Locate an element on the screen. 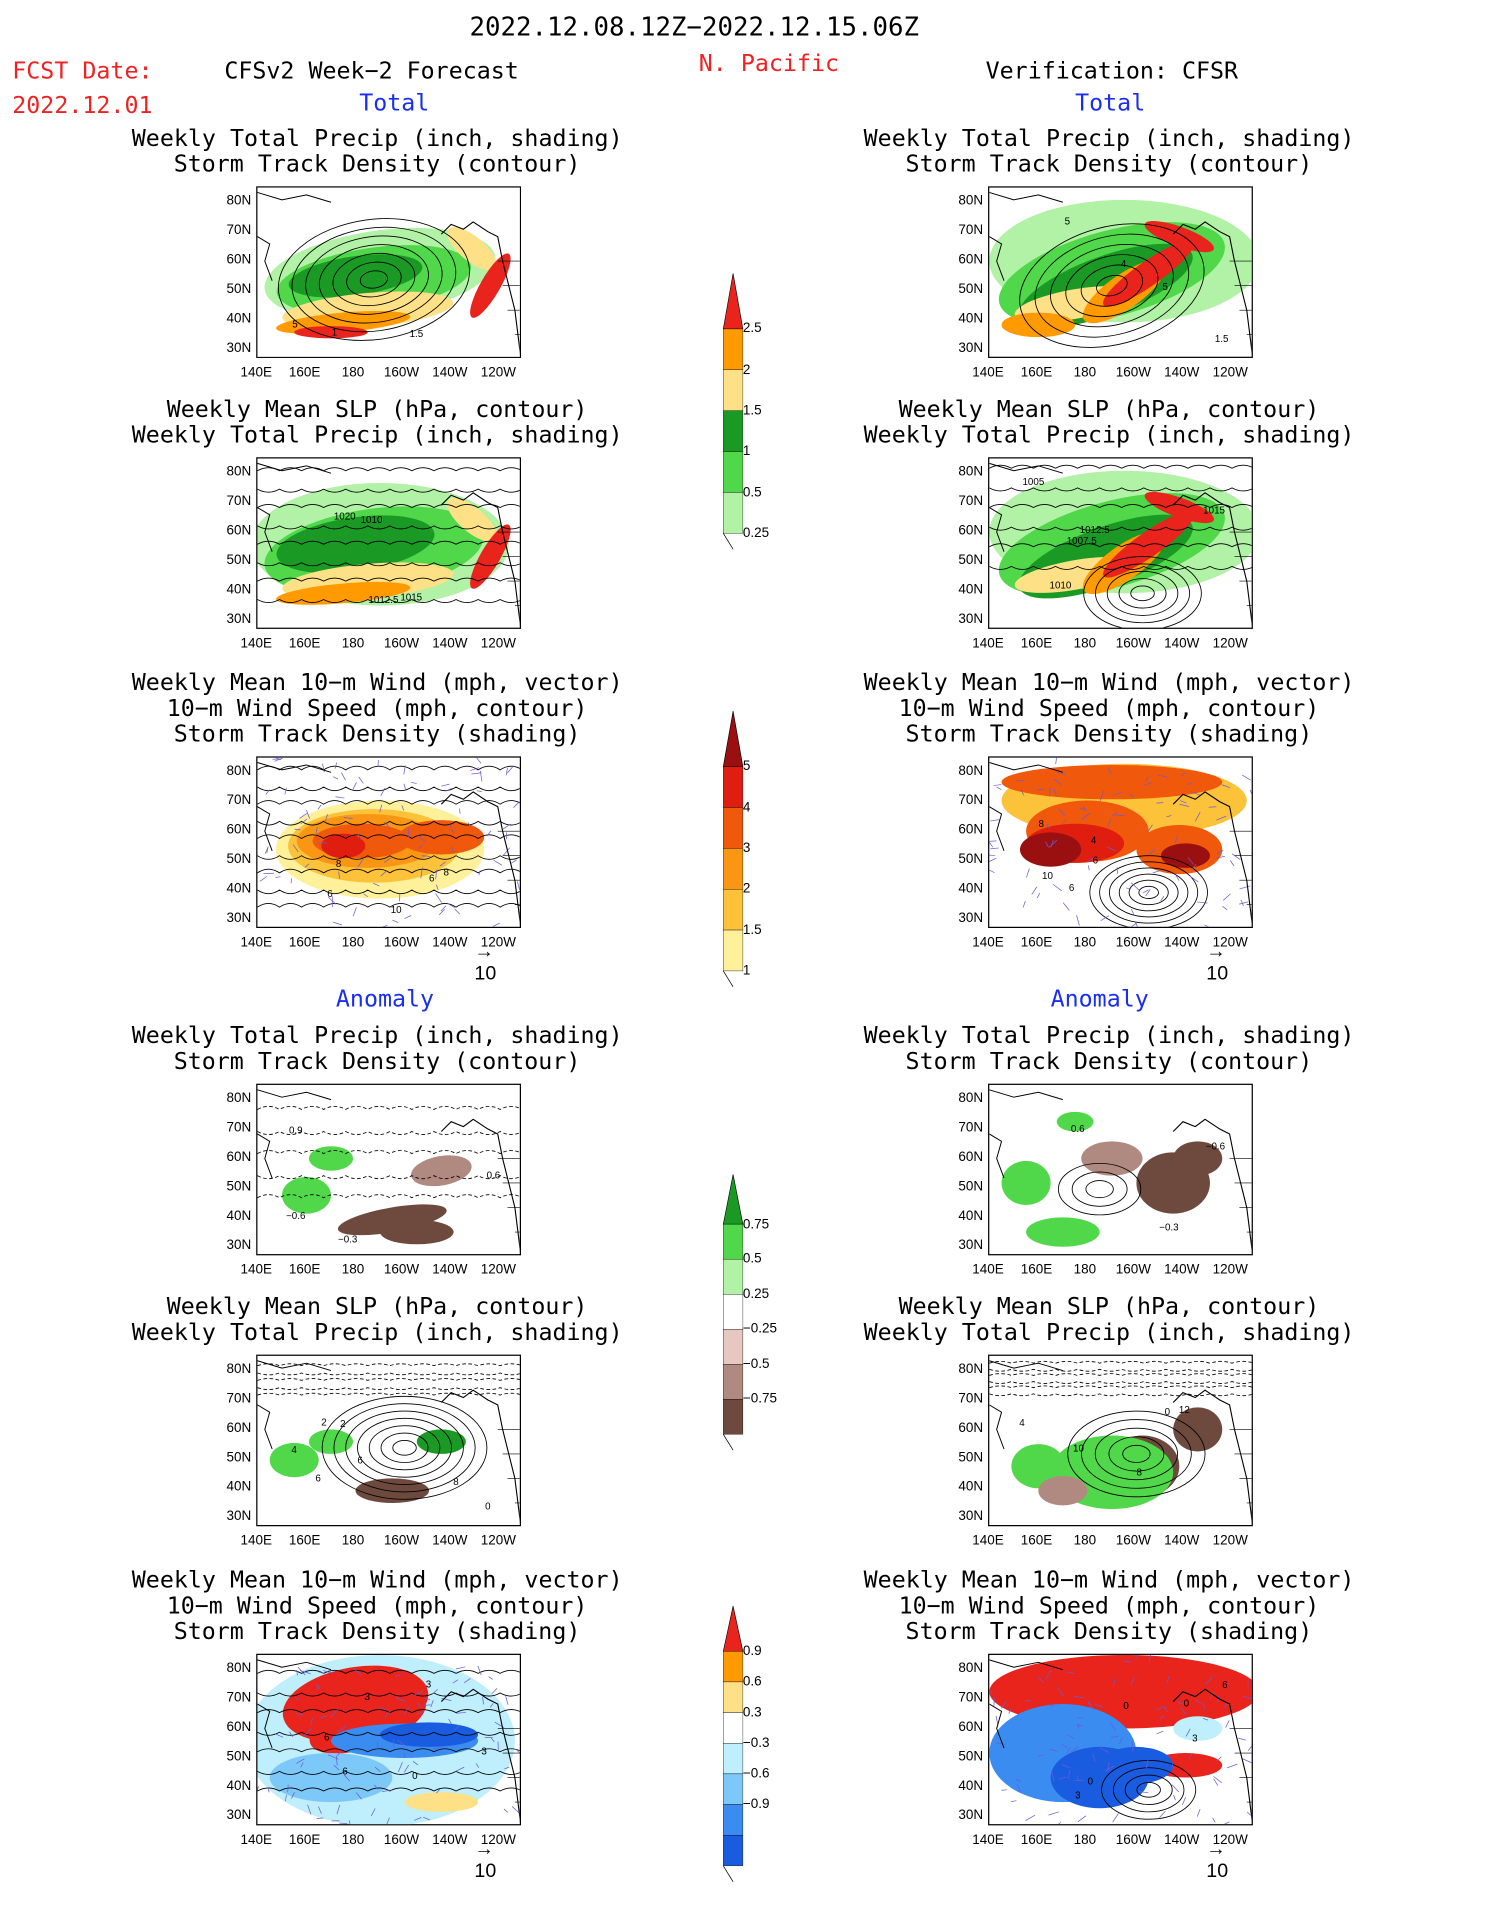  contour-label: −0.6 is located at coordinates (296, 1216).